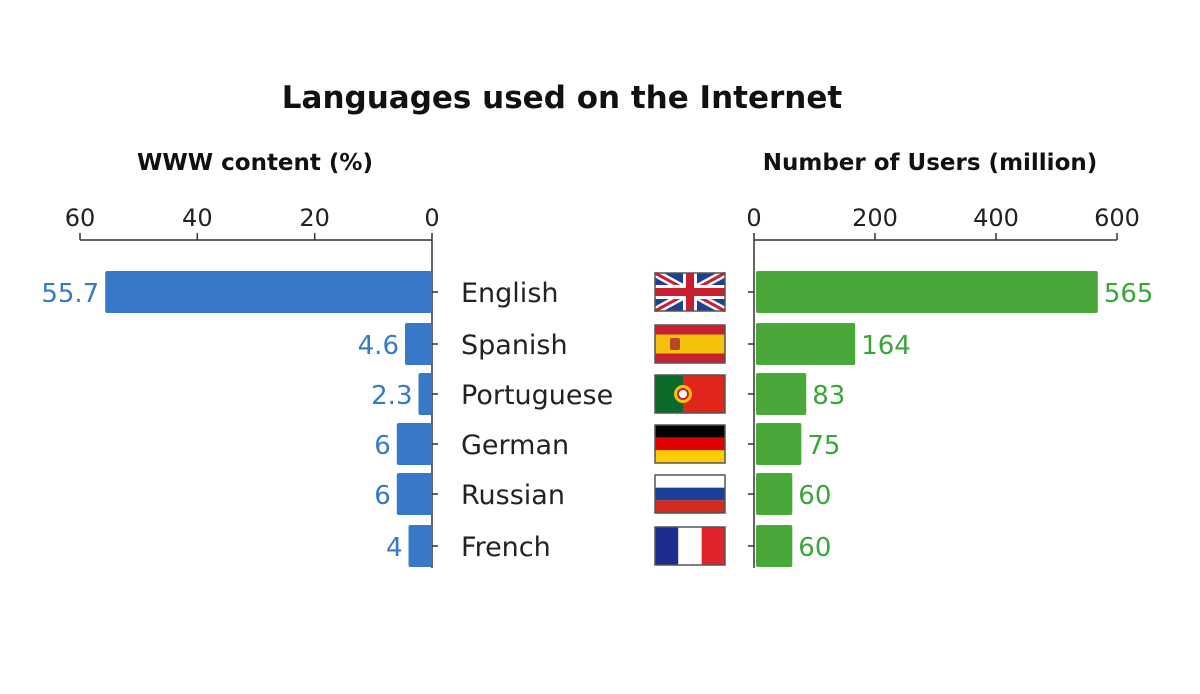 The image size is (1200, 694). Describe the element at coordinates (418, 344) in the screenshot. I see `left-bar-spanish` at that location.